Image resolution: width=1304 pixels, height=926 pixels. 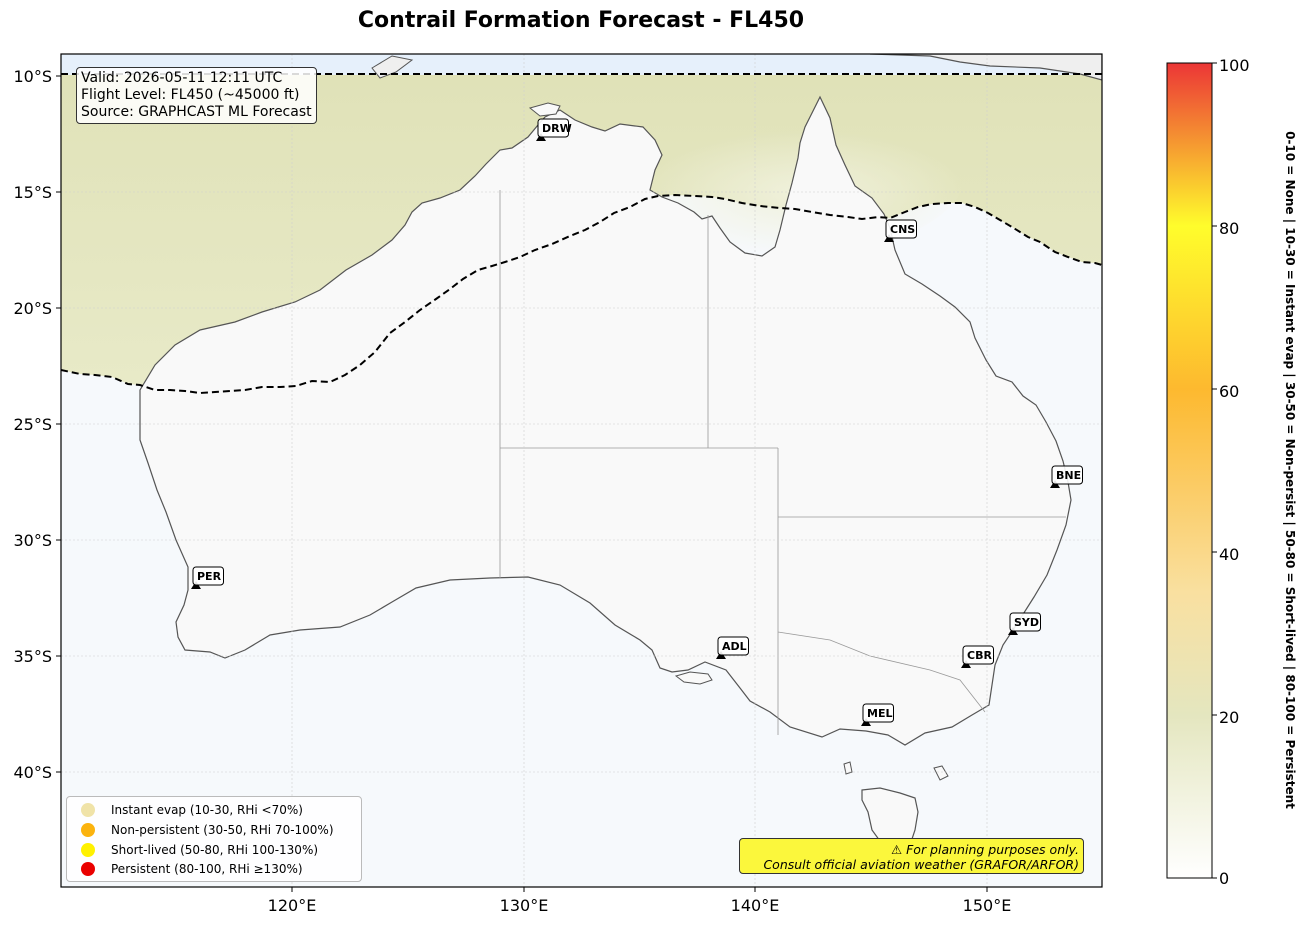 I want to click on city-label: MEL, so click(x=879, y=713).